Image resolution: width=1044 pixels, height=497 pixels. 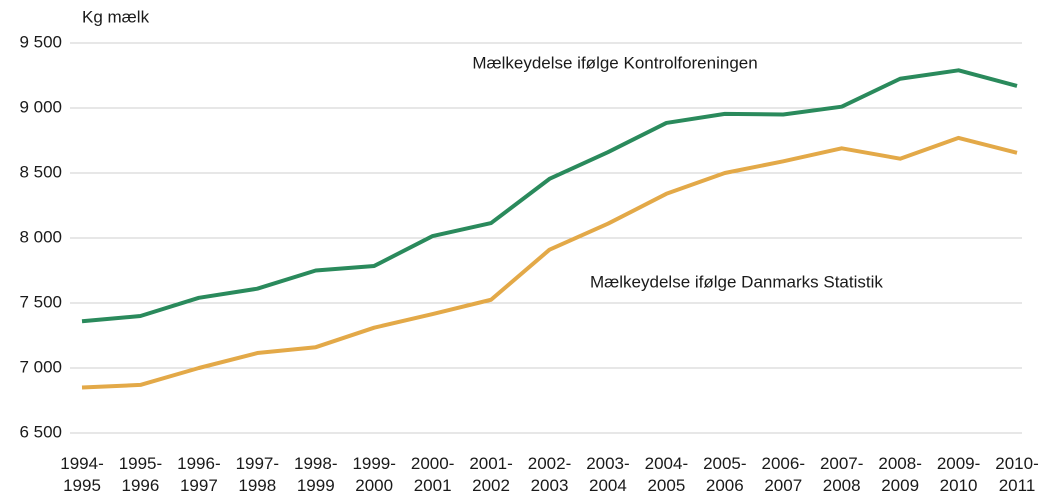 I want to click on x-tick-label-line: 1999-, so click(x=373, y=463).